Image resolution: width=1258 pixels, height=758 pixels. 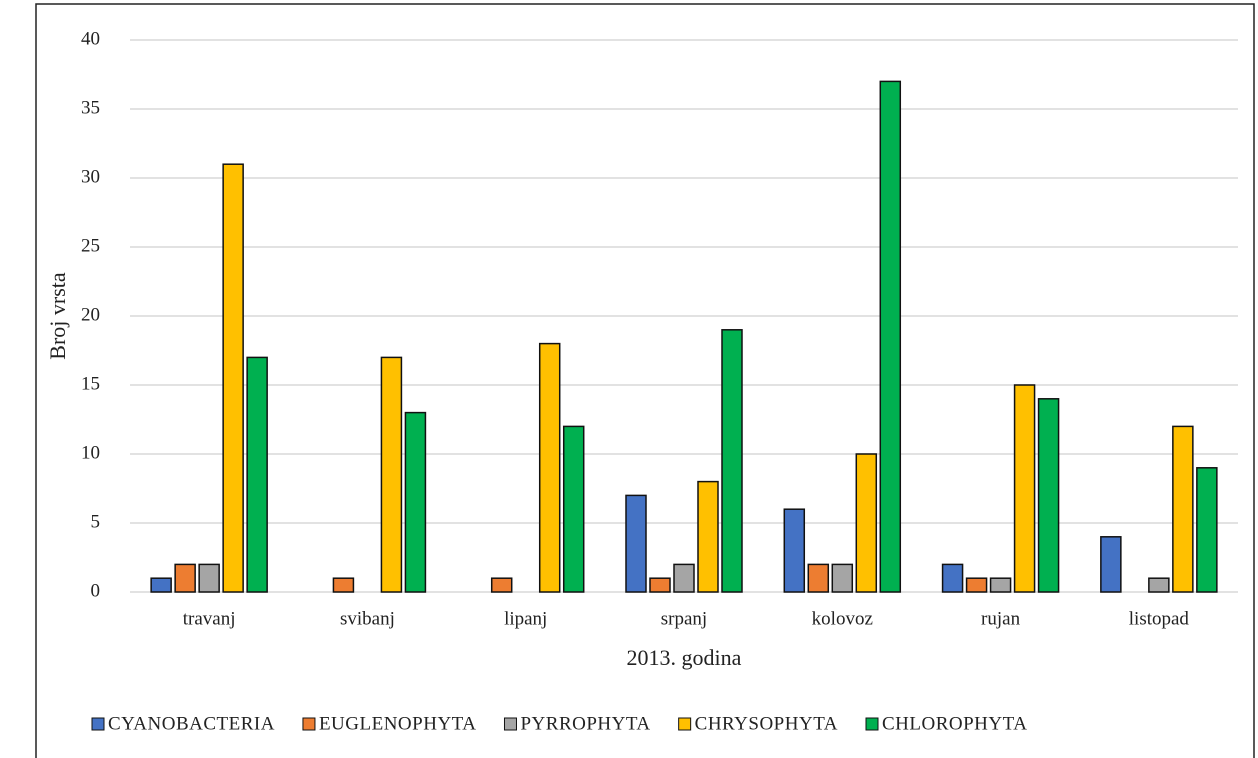 What do you see at coordinates (684, 657) in the screenshot?
I see `x-axis-label: 2013. godina` at bounding box center [684, 657].